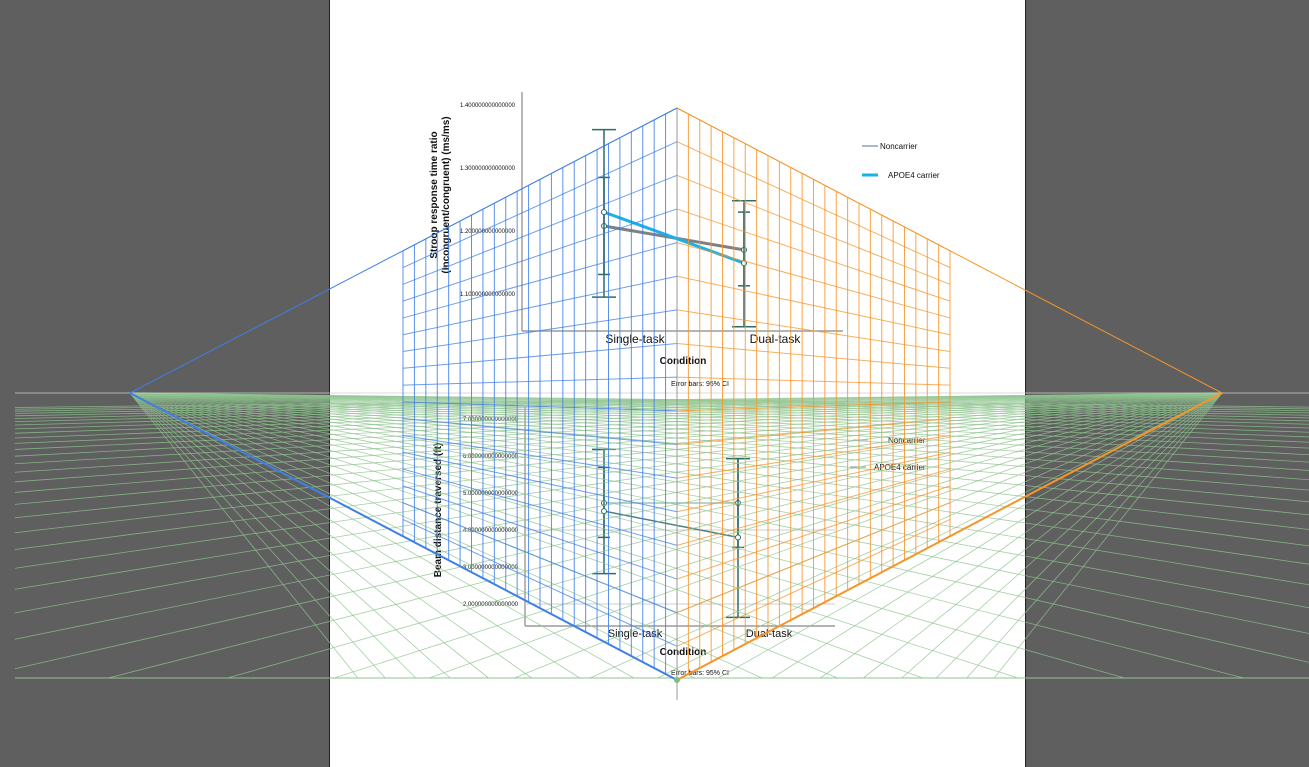 The image size is (1309, 767). I want to click on y-tick-label: 3.000000000000000, so click(491, 568).